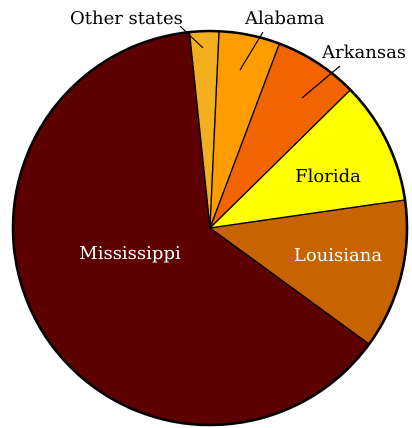 This screenshot has width=412, height=428. I want to click on leader-line-other-states, so click(191, 37).